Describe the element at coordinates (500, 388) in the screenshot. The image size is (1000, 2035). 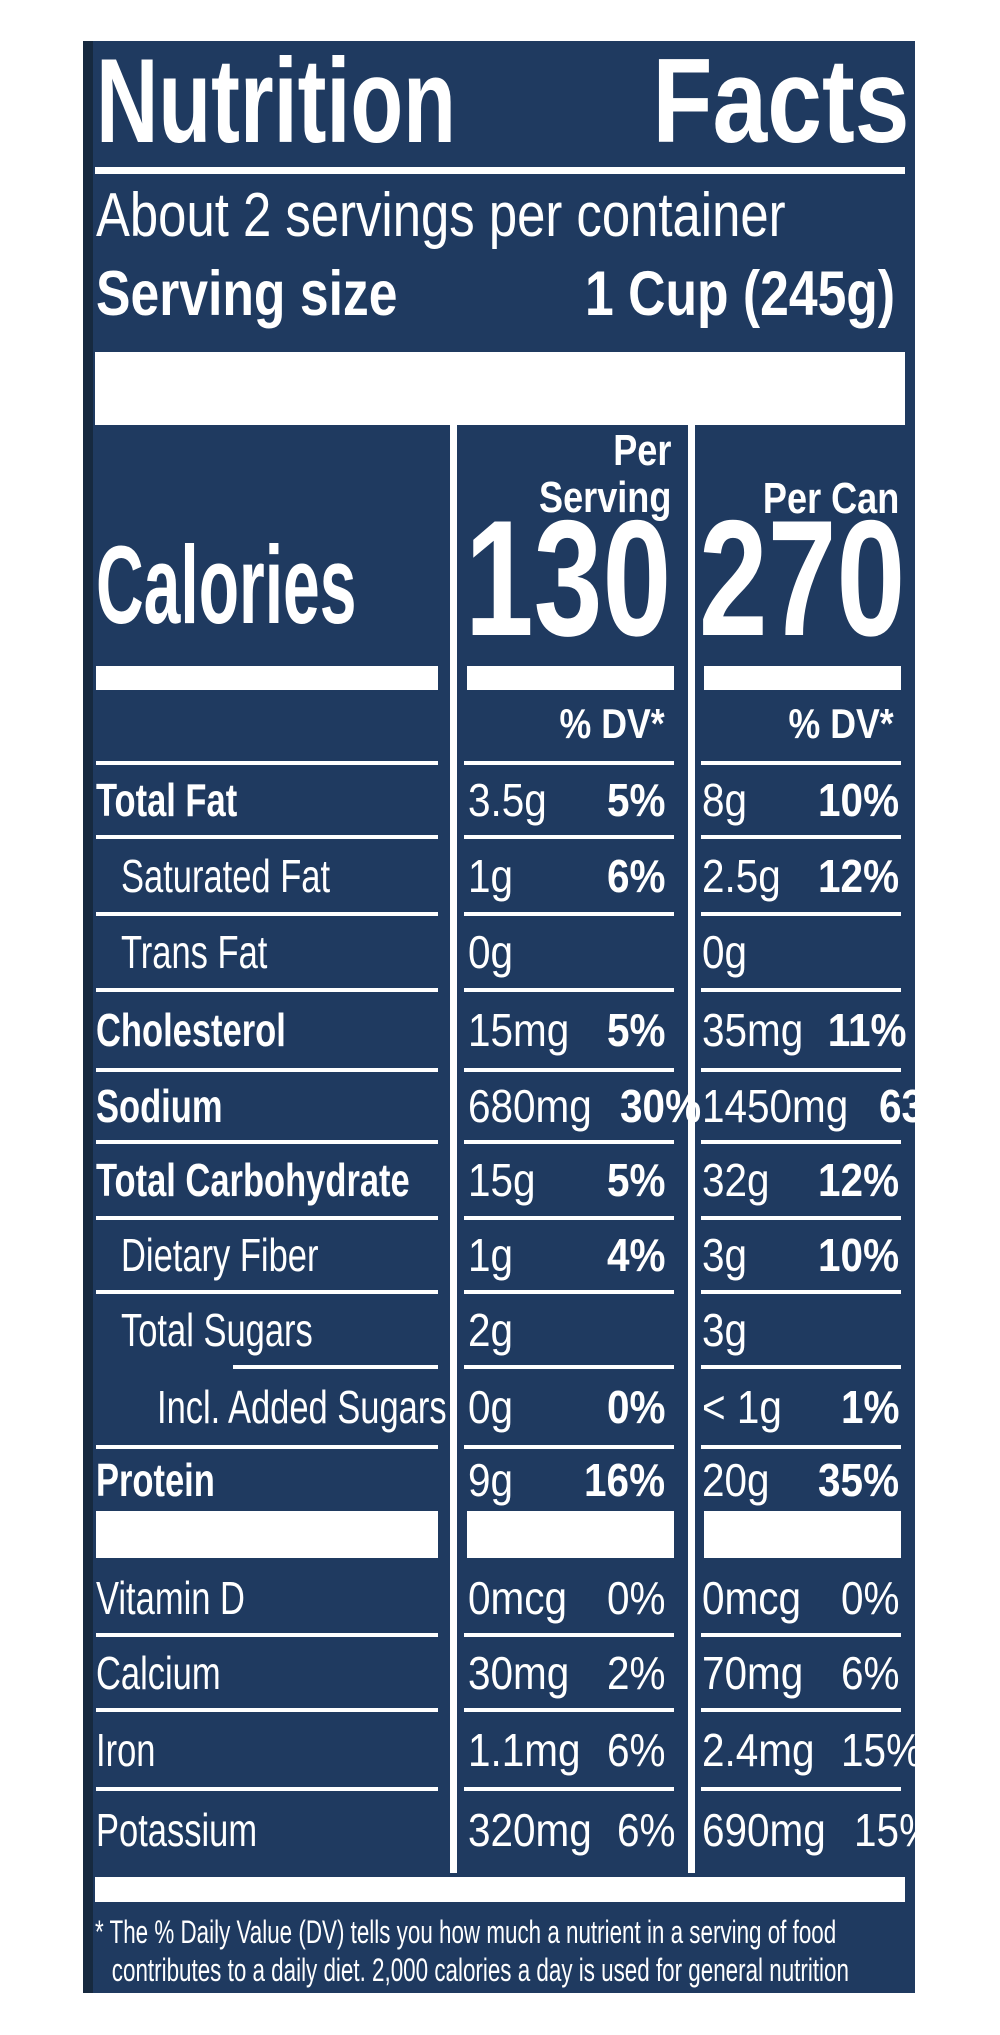
I see `serving-size-divider-bar` at that location.